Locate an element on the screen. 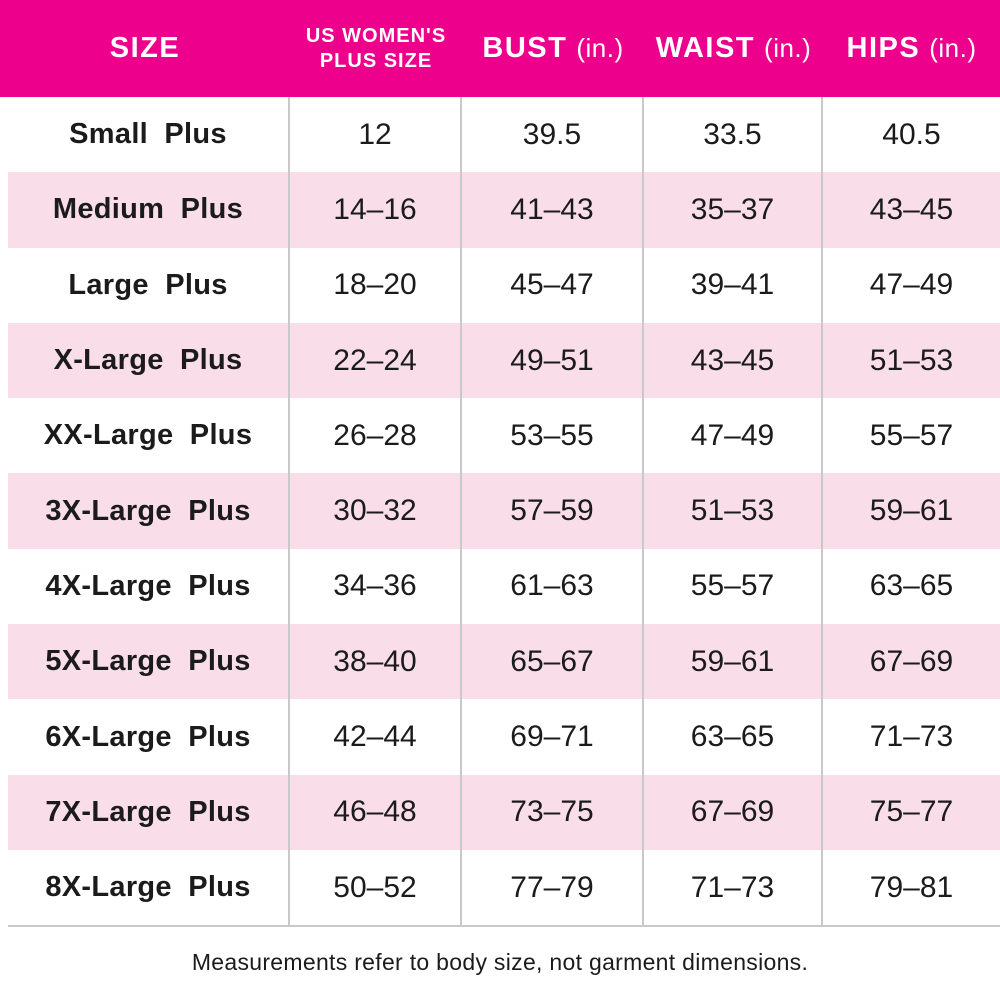 The image size is (1000, 1000). column-header-us-line2: PLUS SIZE is located at coordinates (376, 60).